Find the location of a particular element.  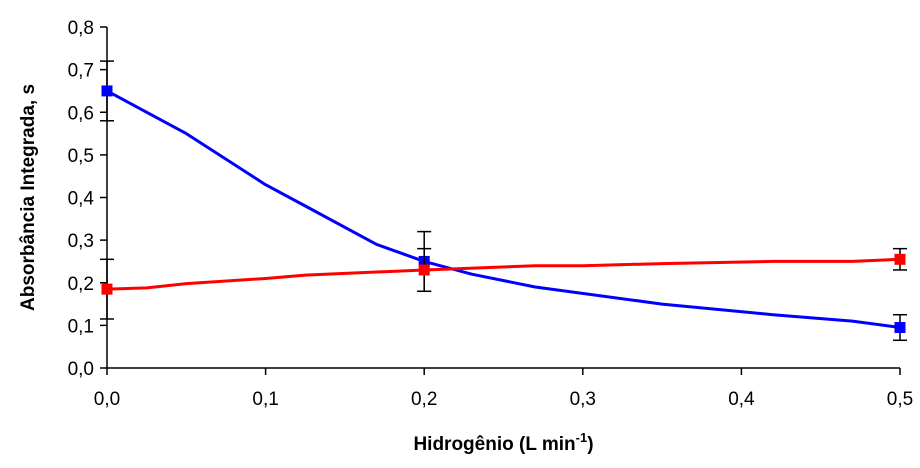

x-axis-title-end: ) is located at coordinates (590, 444).